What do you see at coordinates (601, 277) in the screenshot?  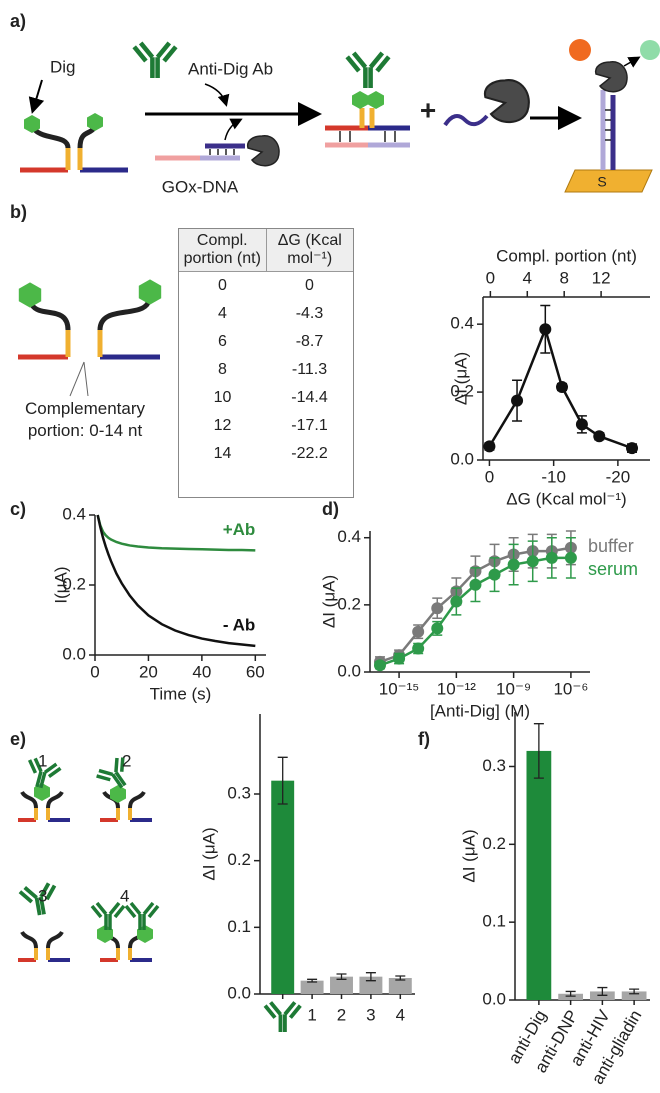 I see `x2-tick-label: 12` at bounding box center [601, 277].